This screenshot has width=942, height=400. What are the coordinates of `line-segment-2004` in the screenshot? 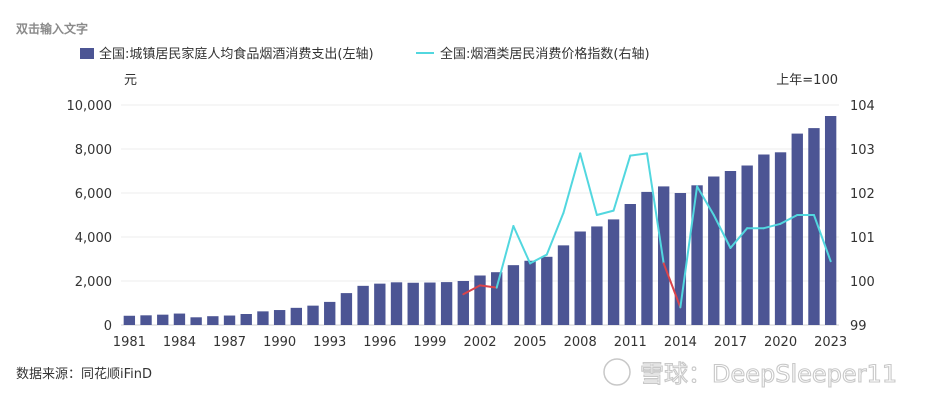 It's located at (522, 245).